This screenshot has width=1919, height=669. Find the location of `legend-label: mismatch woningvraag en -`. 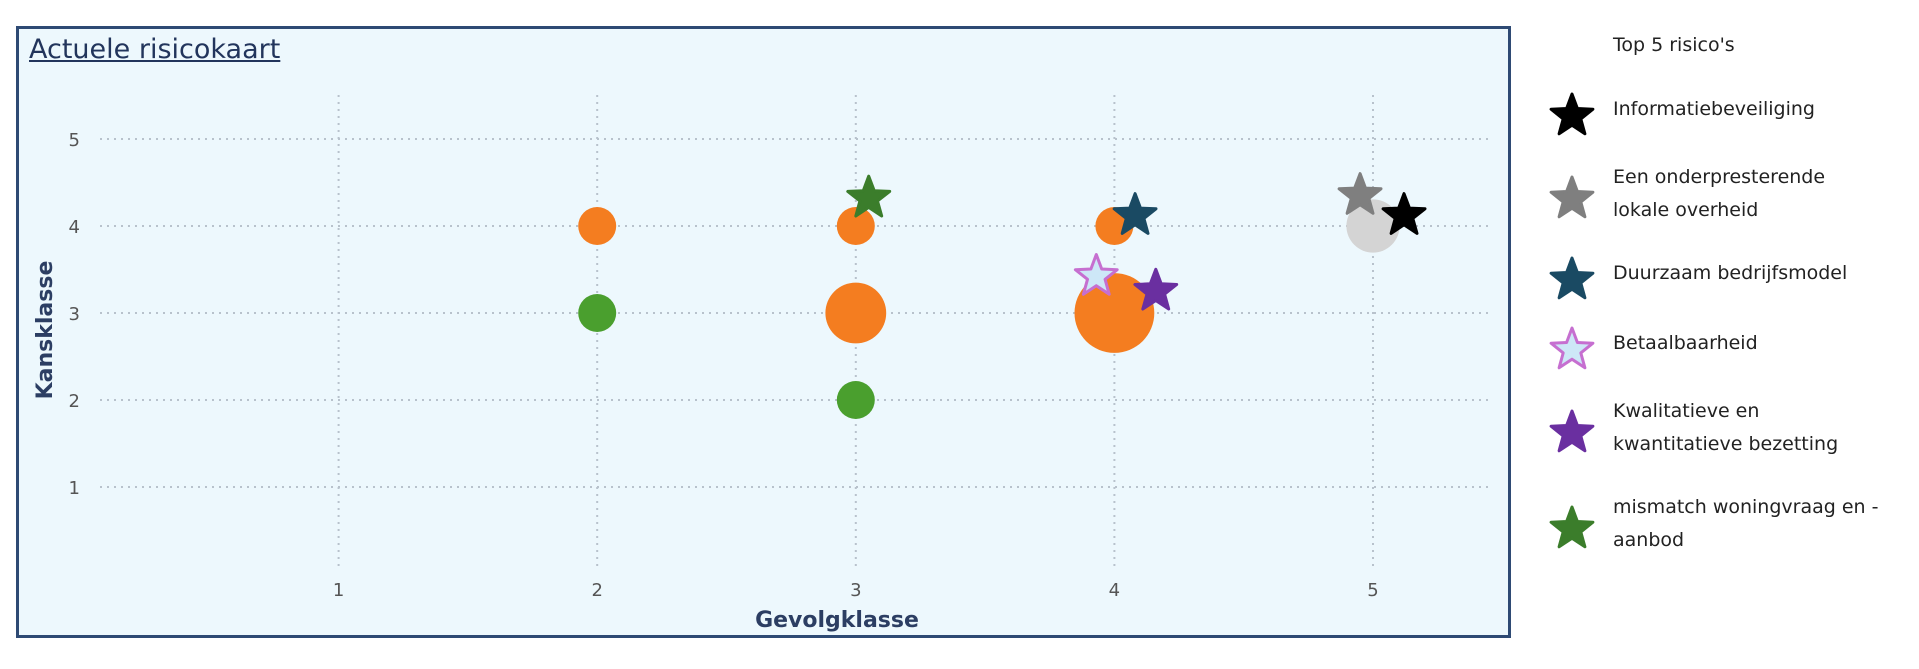

legend-label: mismatch woningvraag en - is located at coordinates (1746, 507).